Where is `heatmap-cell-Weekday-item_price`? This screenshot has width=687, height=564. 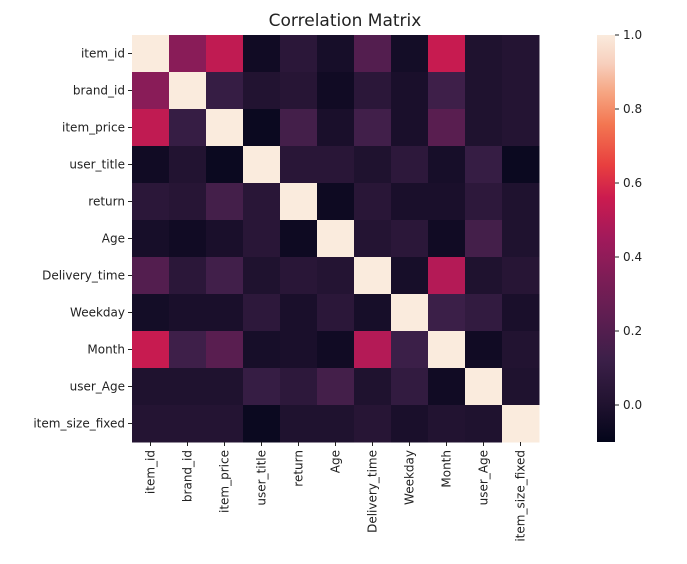 heatmap-cell-Weekday-item_price is located at coordinates (225, 313).